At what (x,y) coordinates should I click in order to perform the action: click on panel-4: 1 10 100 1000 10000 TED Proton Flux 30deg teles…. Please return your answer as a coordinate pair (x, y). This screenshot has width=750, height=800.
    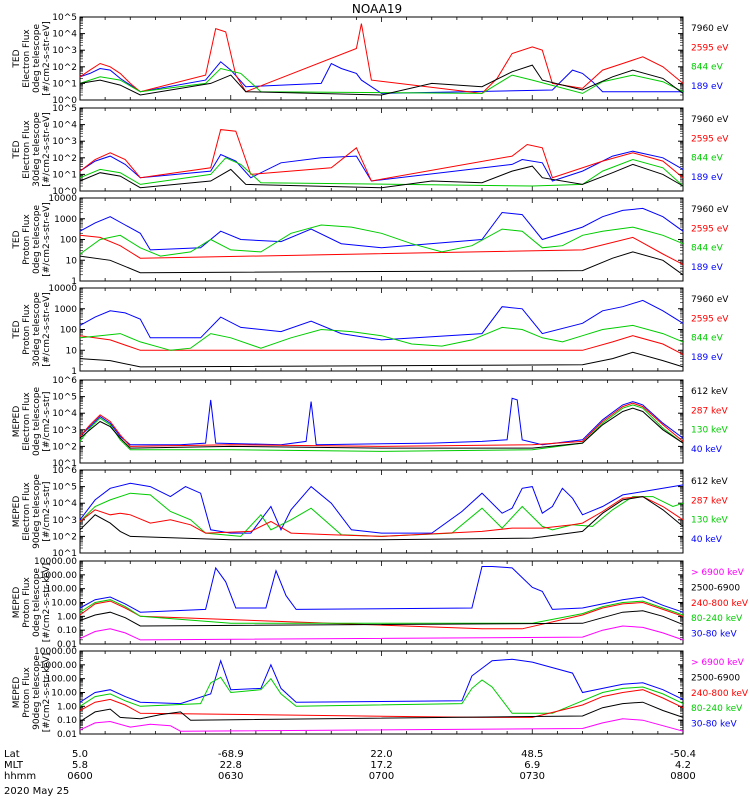
    Looking at the image, I should click on (370, 330).